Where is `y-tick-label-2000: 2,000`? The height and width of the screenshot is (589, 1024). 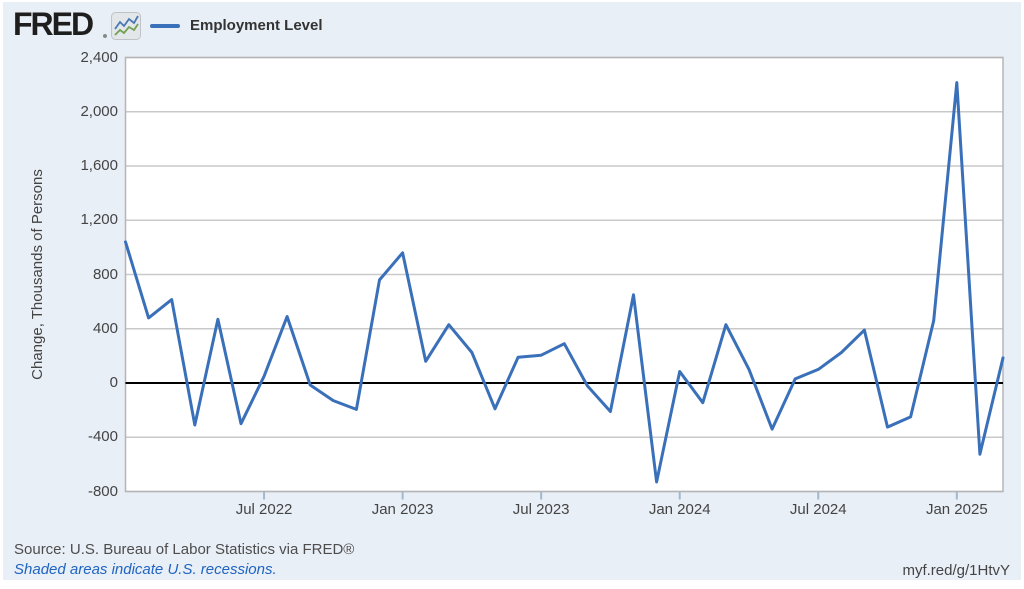 y-tick-label-2000: 2,000 is located at coordinates (99, 111).